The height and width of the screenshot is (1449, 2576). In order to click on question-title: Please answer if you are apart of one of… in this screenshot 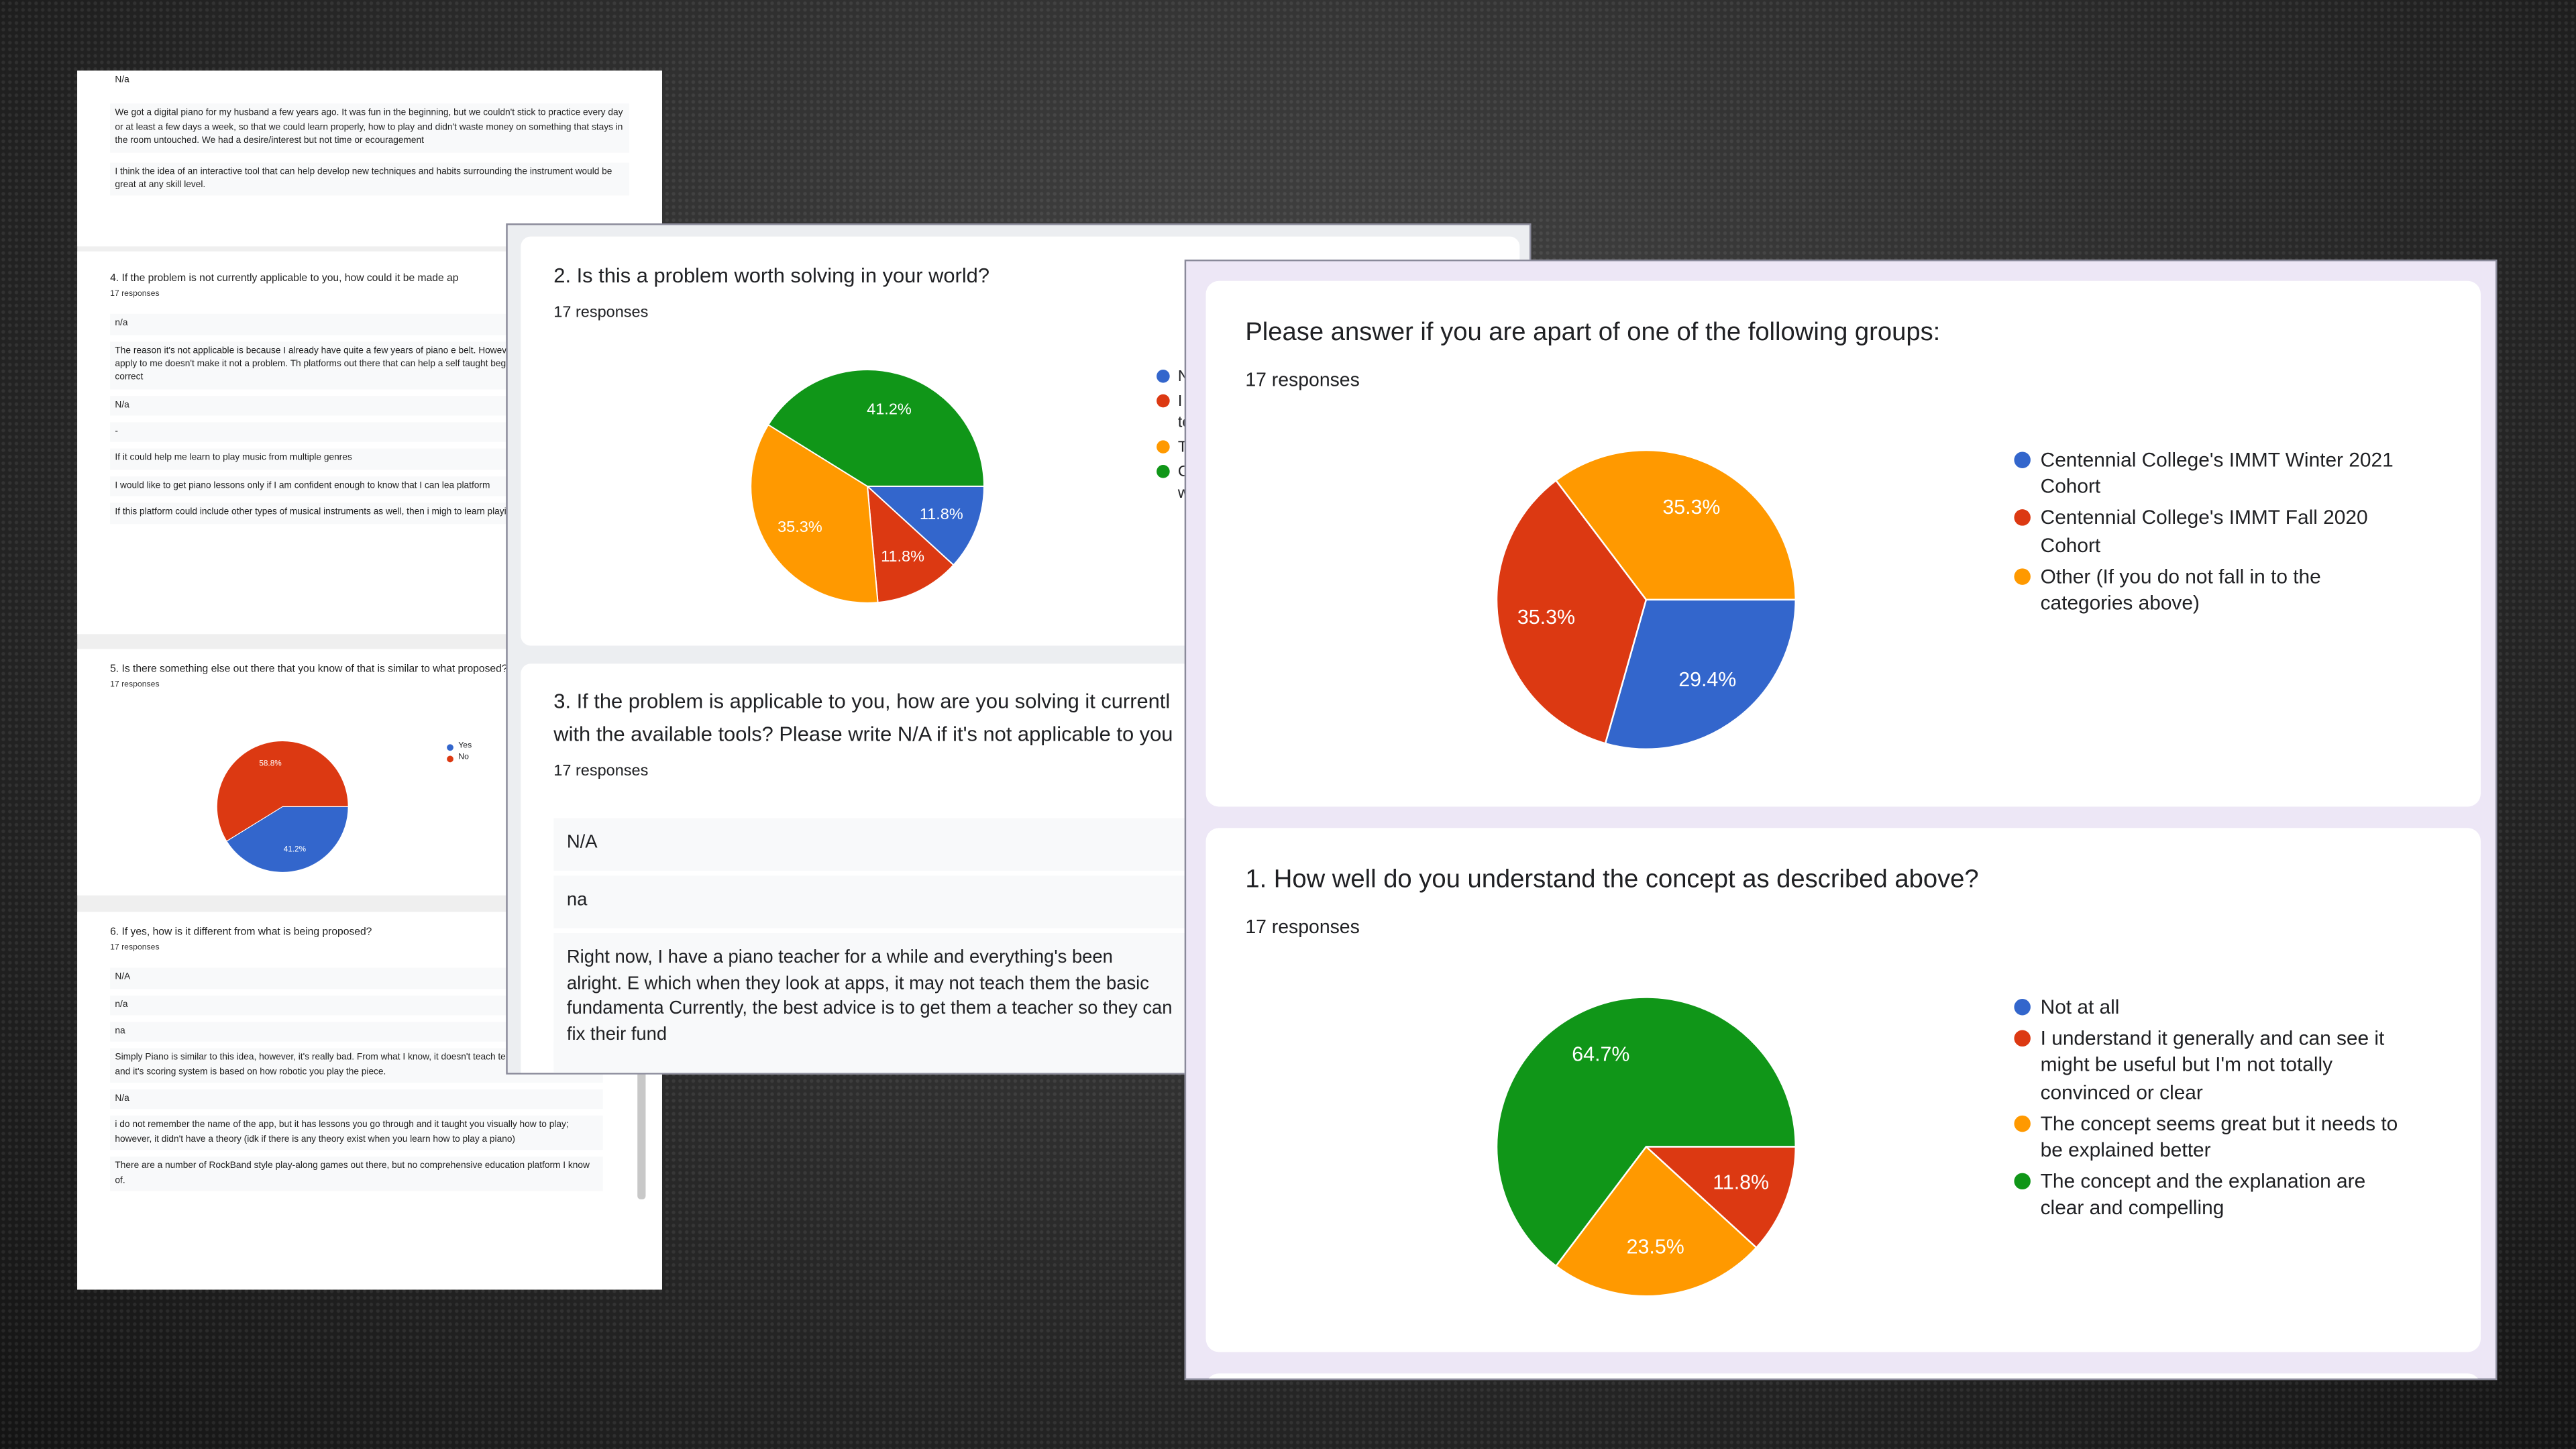, I will do `click(1593, 333)`.